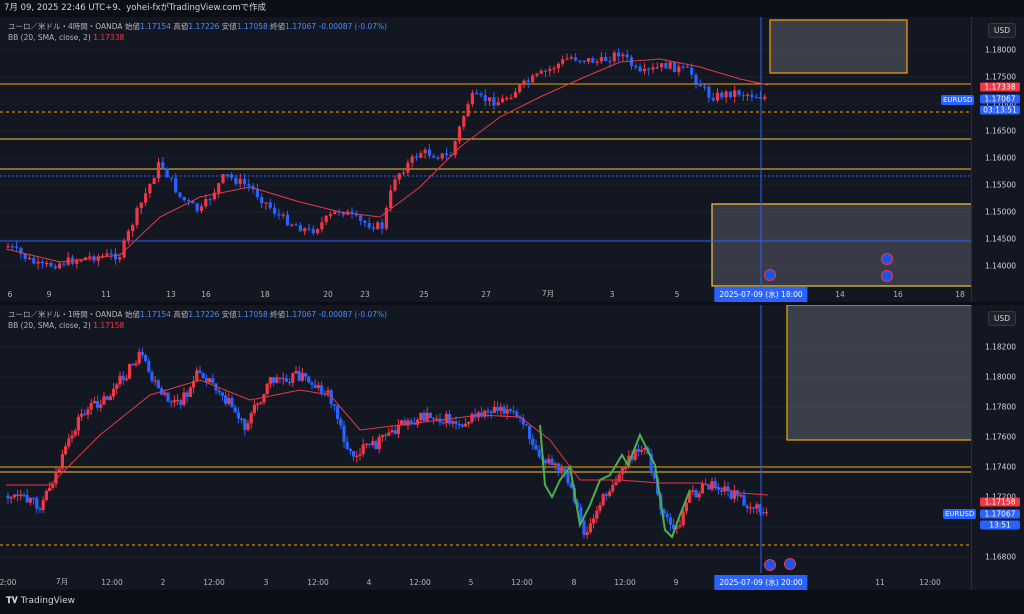 The image size is (1024, 614). Describe the element at coordinates (1000, 131) in the screenshot. I see `price-tick: 1.16500` at that location.